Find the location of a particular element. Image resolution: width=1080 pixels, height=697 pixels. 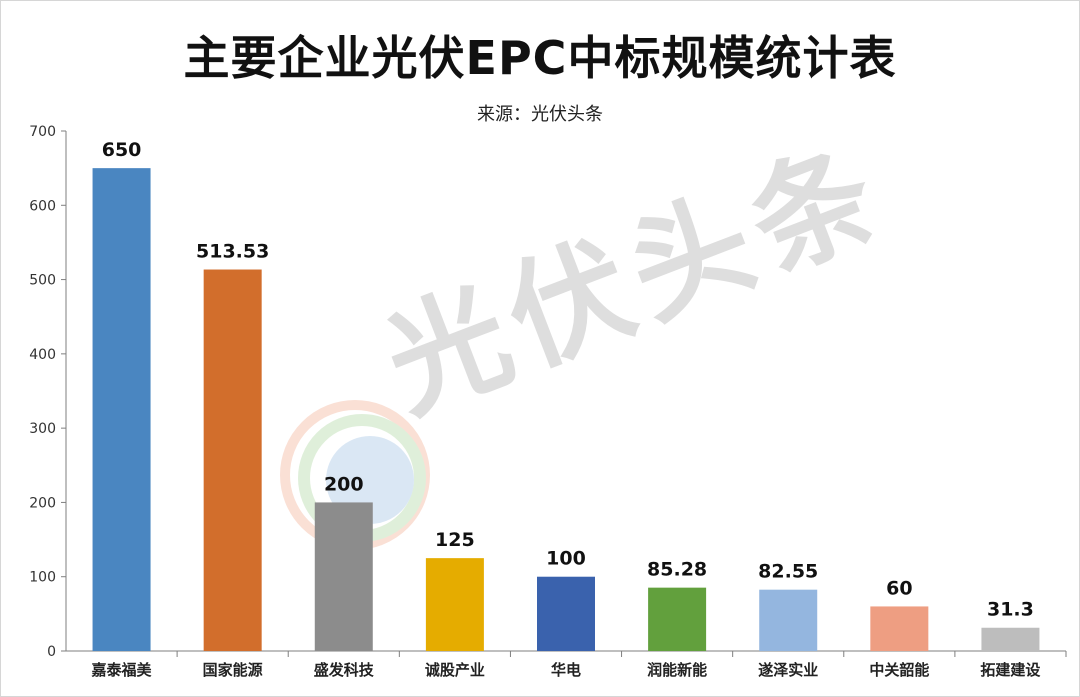

data-label: 125 is located at coordinates (455, 540).